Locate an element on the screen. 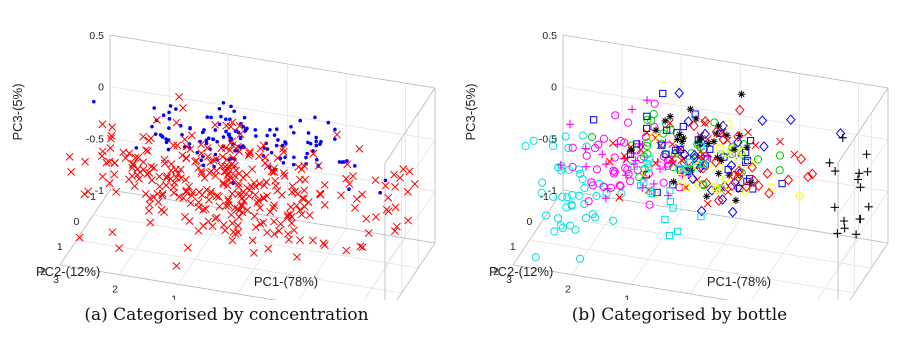 Image resolution: width=906 pixels, height=354 pixels. y-tick-label: 2 is located at coordinates (43, 272).